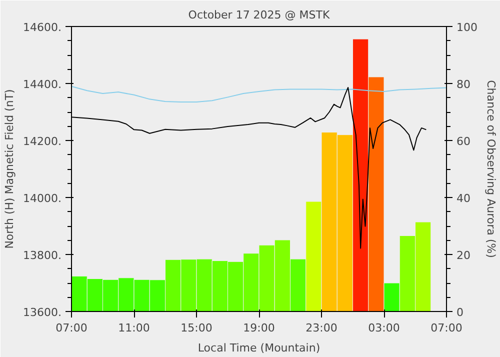 The image size is (500, 357). I want to click on y-tick-label: 14000., so click(42, 198).